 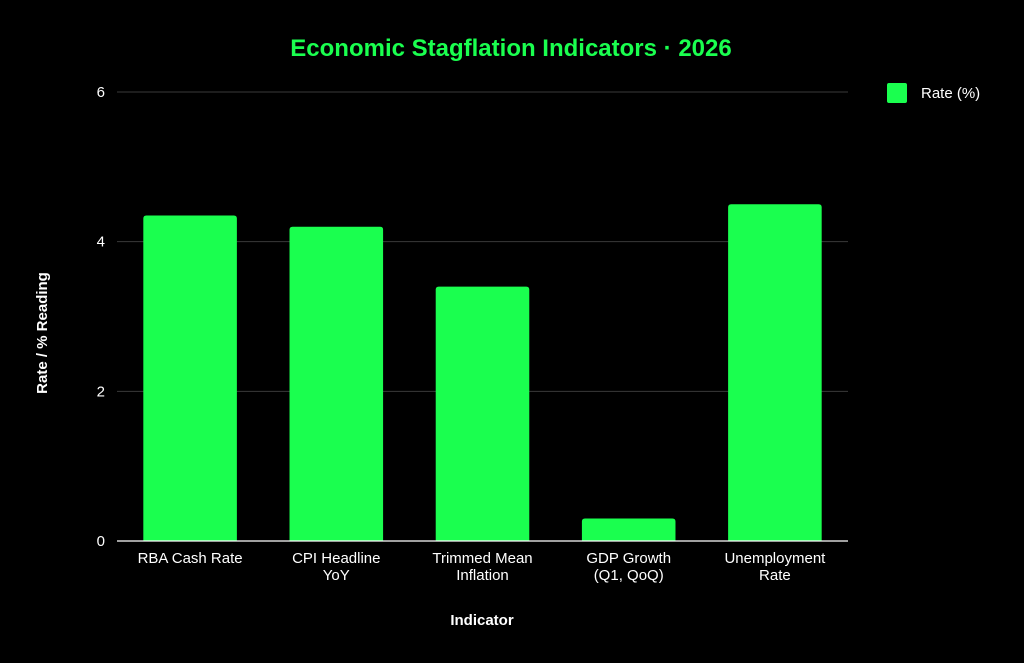 I want to click on y-tick-label: 2, so click(x=101, y=391).